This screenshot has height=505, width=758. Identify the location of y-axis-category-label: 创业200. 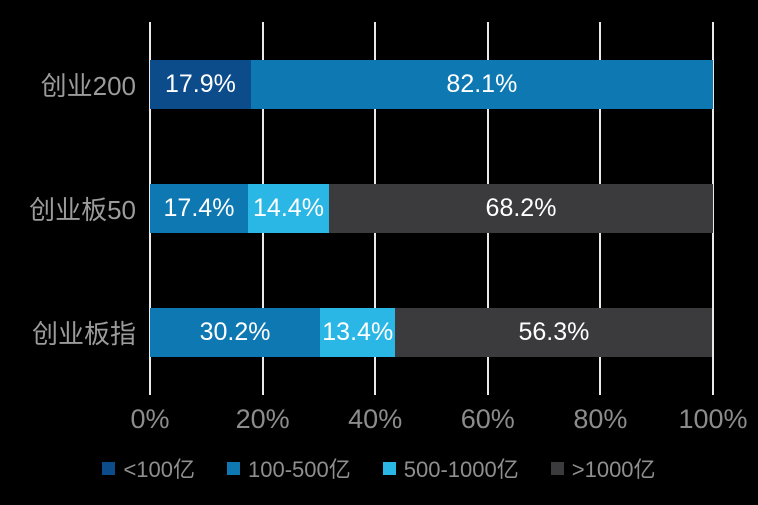
(88, 85).